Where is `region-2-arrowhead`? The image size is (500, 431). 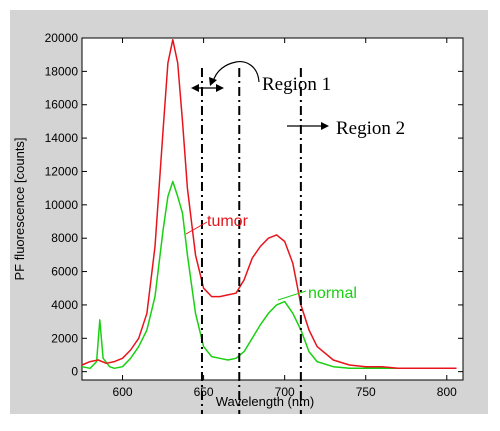
region-2-arrowhead is located at coordinates (325, 126).